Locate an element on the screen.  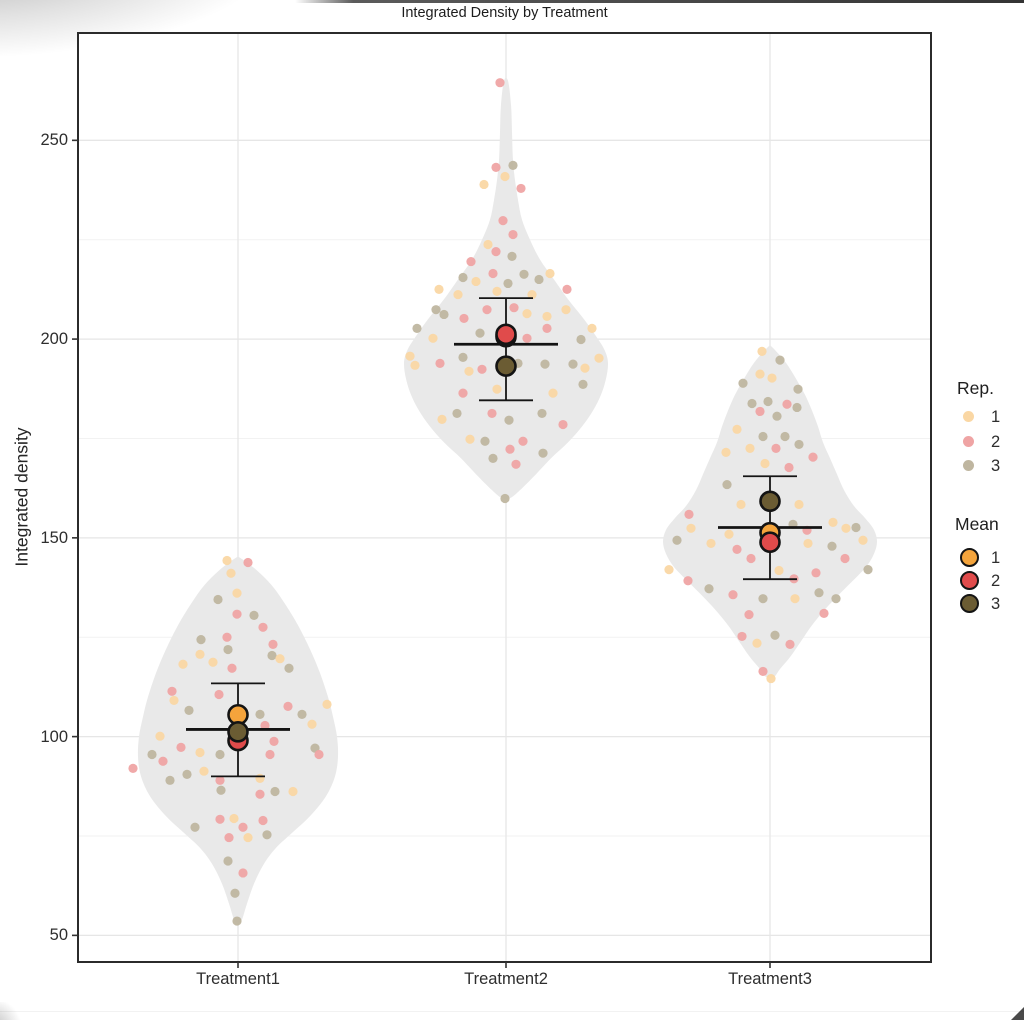
mean-point-rep2 is located at coordinates (770, 542).